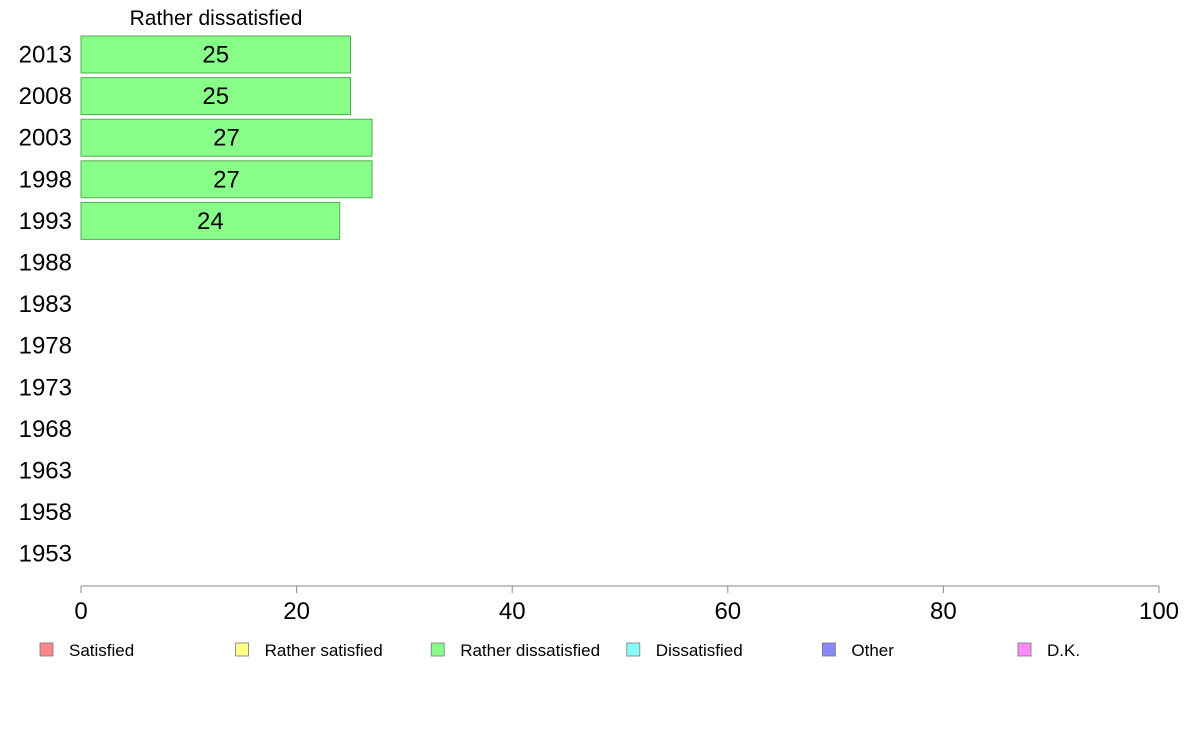 The image size is (1188, 736). I want to click on legend-label-4: Other, so click(872, 650).